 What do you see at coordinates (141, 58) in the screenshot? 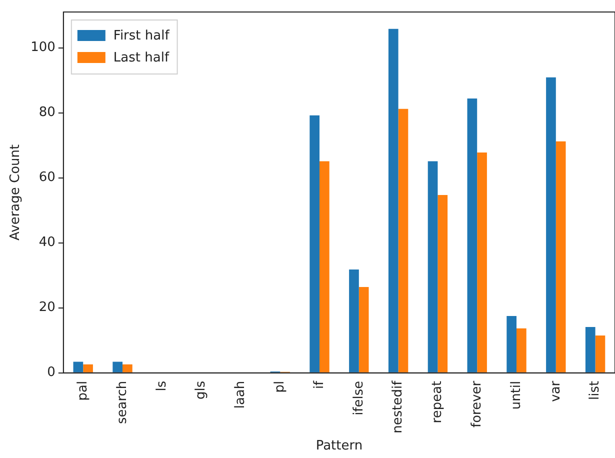
I see `legend-label: Last half` at bounding box center [141, 58].